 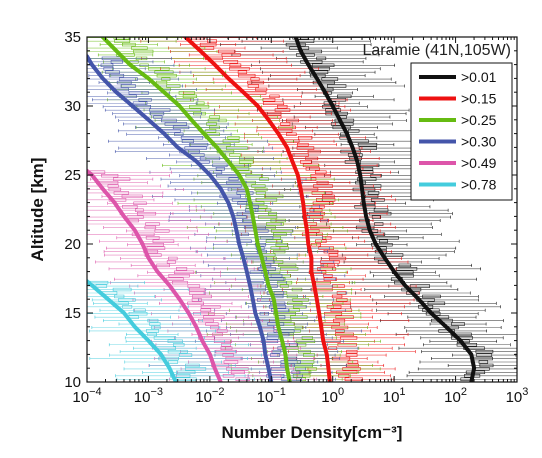 What do you see at coordinates (72, 106) in the screenshot?
I see `y-tick-label: 30` at bounding box center [72, 106].